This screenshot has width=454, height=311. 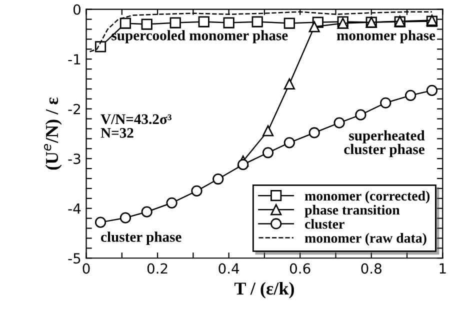 I want to click on annotation: monomer phase, so click(x=386, y=37).